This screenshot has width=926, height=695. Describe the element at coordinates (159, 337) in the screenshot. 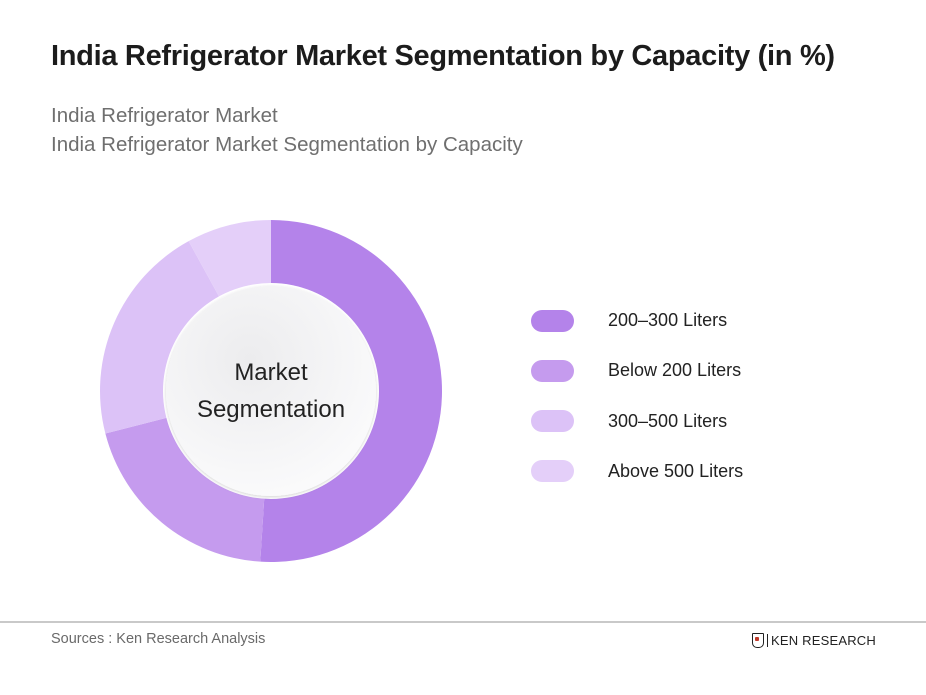

I see `donut-slice-300-500-liters` at that location.